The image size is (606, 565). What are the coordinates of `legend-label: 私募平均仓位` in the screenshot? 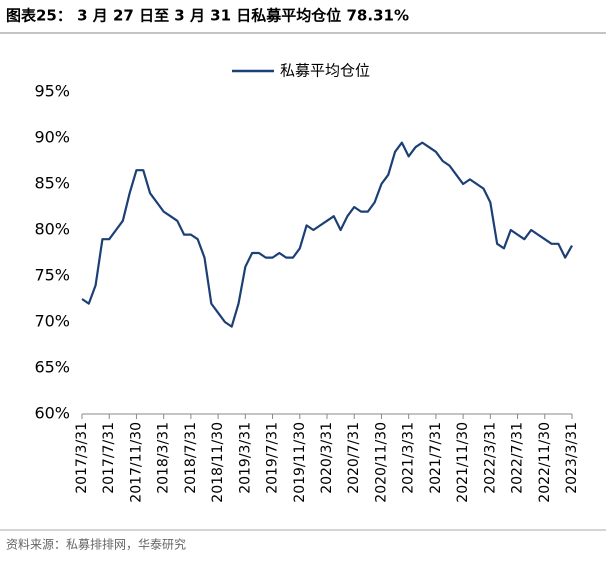 It's located at (325, 71).